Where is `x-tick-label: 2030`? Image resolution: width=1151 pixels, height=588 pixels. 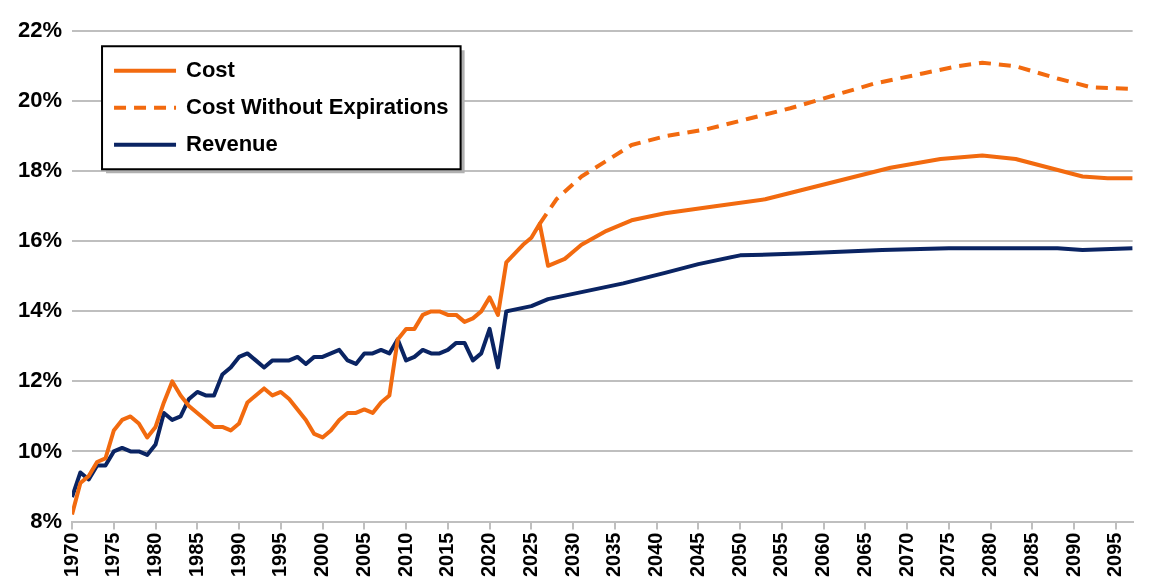
x-tick-label: 2030 is located at coordinates (571, 555).